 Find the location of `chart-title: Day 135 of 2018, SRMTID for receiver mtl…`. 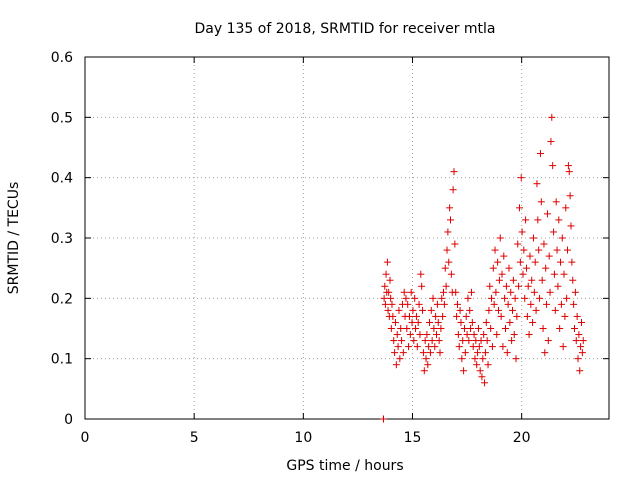

chart-title: Day 135 of 2018, SRMTID for receiver mtl… is located at coordinates (344, 29).